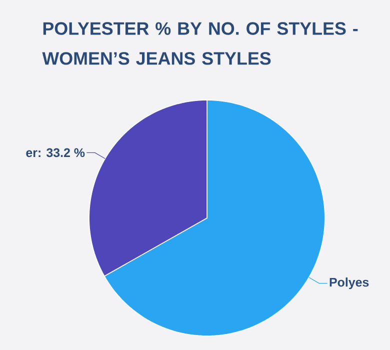 This screenshot has height=350, width=390. I want to click on slice-label: Polyes, so click(349, 284).